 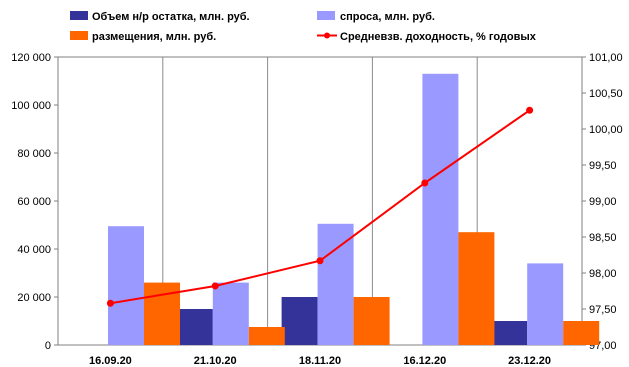 What do you see at coordinates (48, 346) in the screenshot?
I see `y-left-tick-label-0: 0` at bounding box center [48, 346].